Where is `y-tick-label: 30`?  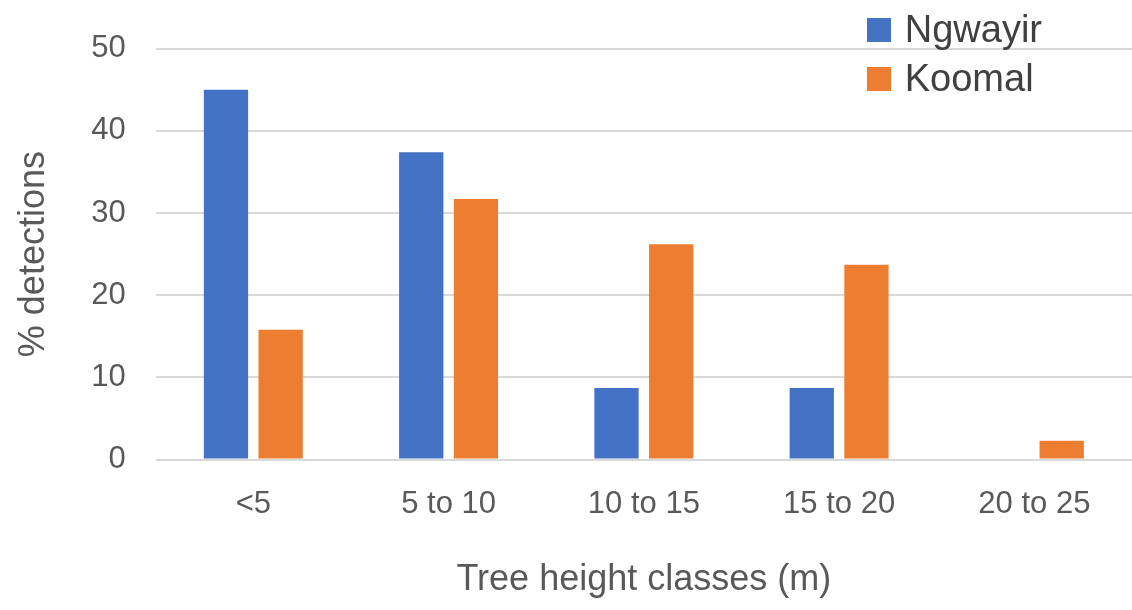 y-tick-label: 30 is located at coordinates (108, 211).